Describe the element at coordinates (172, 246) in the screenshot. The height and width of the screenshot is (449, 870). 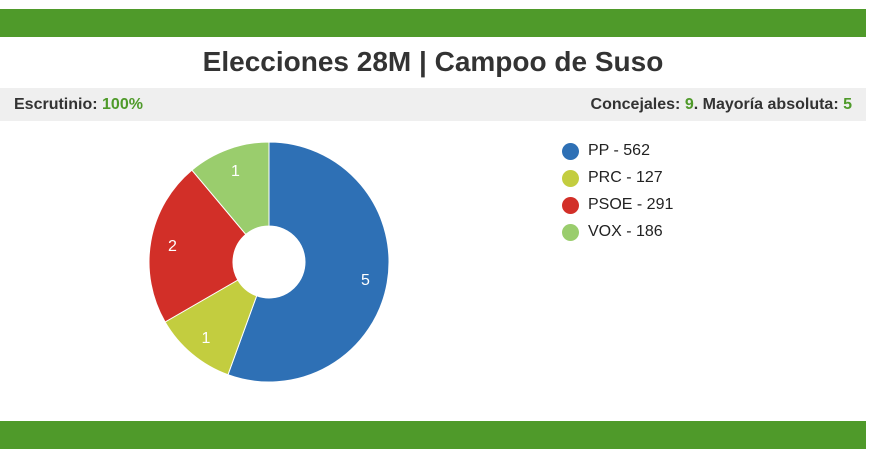
I see `slice-label-psoe: 2` at that location.